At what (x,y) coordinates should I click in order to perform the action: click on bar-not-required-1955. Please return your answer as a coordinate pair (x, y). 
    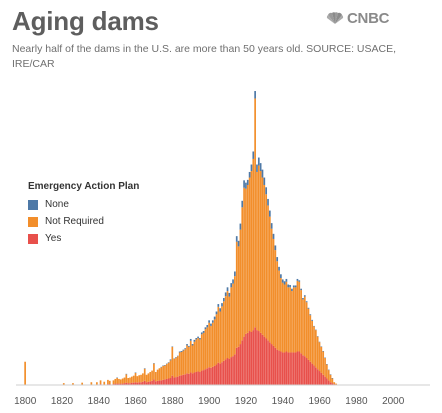
    Looking at the image, I should click on (310, 338).